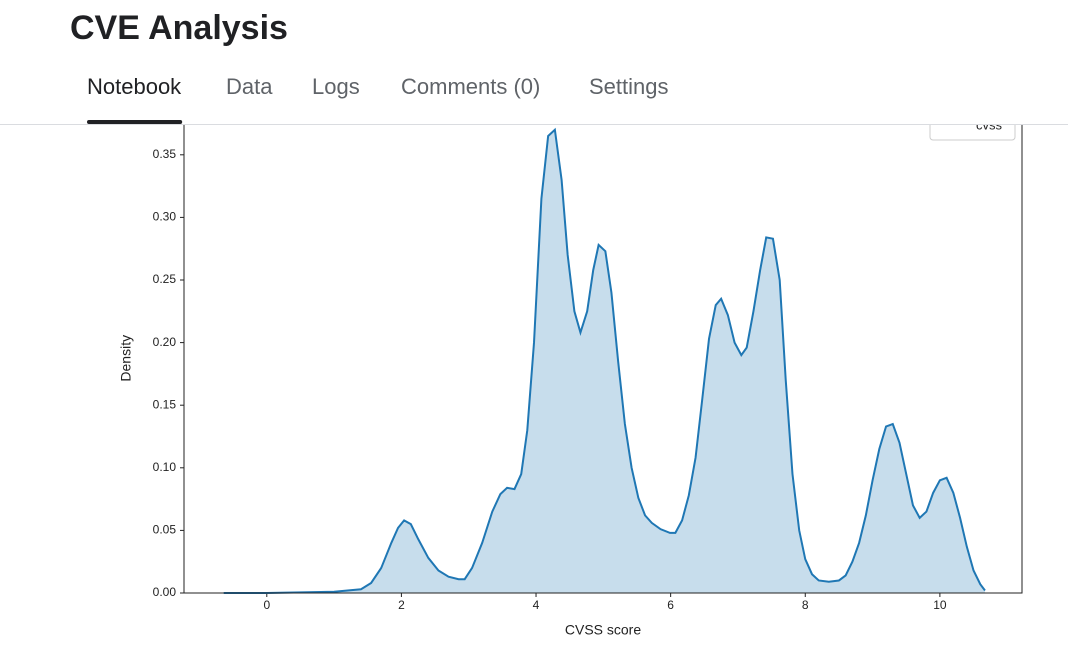  I want to click on x-axis-label: CVSS score, so click(603, 630).